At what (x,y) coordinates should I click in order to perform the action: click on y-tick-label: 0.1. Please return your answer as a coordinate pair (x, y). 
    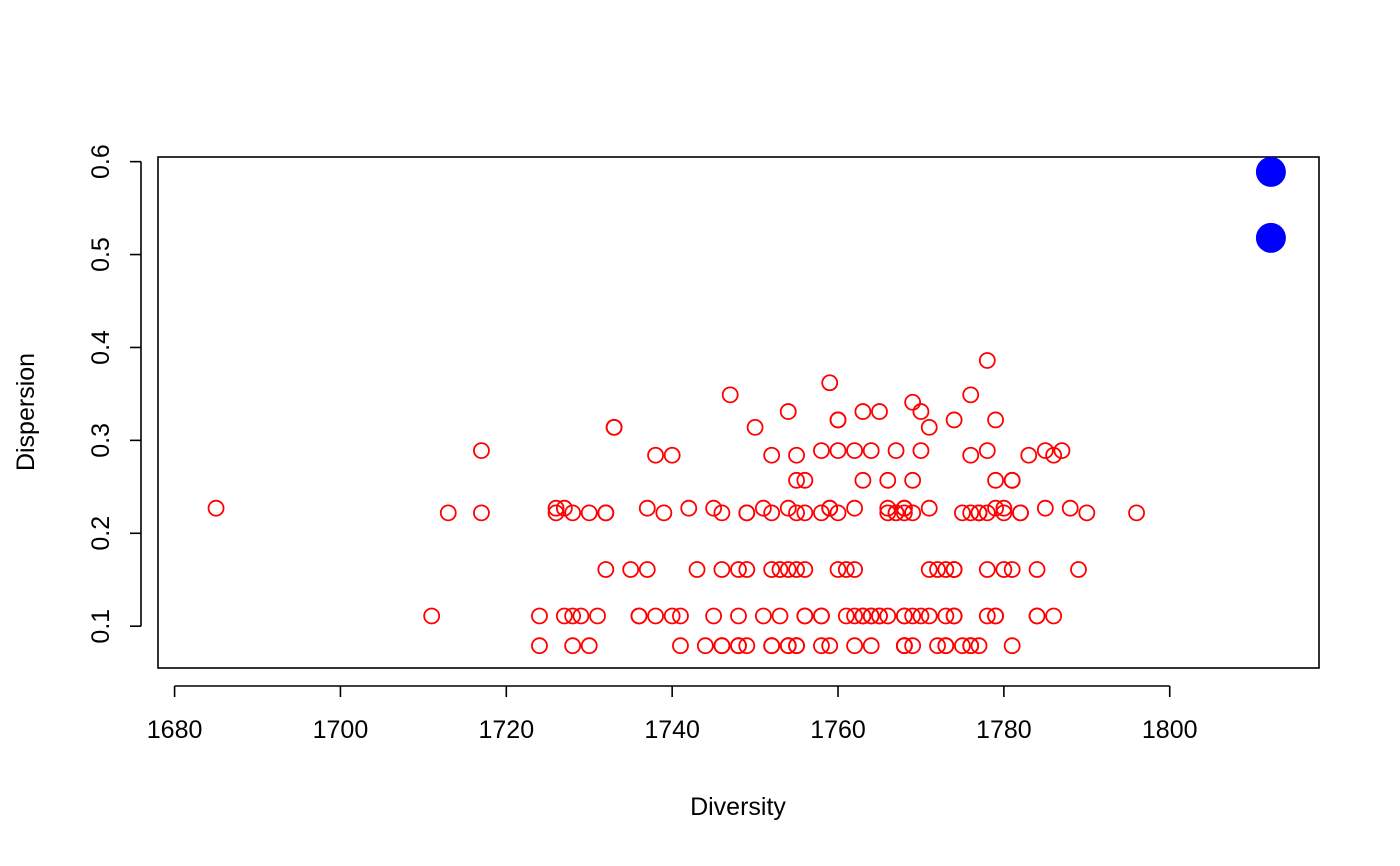
    Looking at the image, I should click on (101, 626).